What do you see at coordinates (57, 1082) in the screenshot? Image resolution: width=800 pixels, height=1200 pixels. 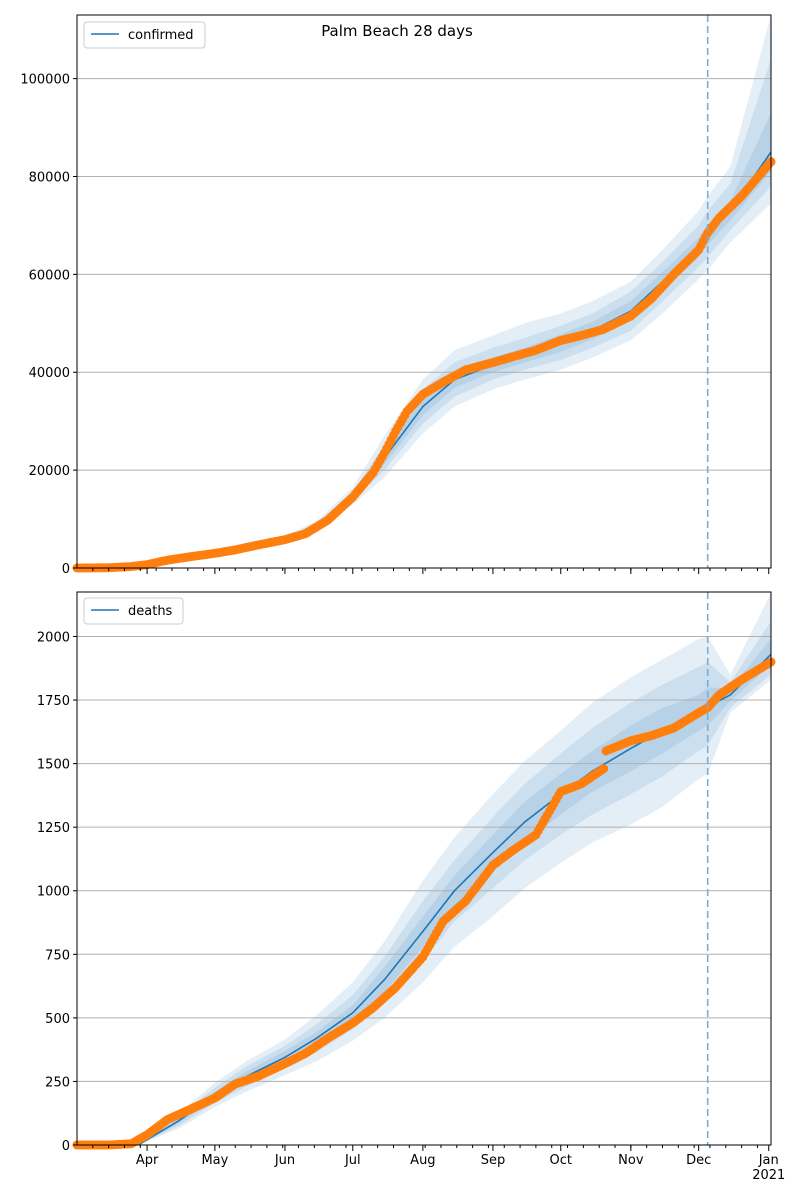 I see `deaths-y-tick-label: 250` at bounding box center [57, 1082].